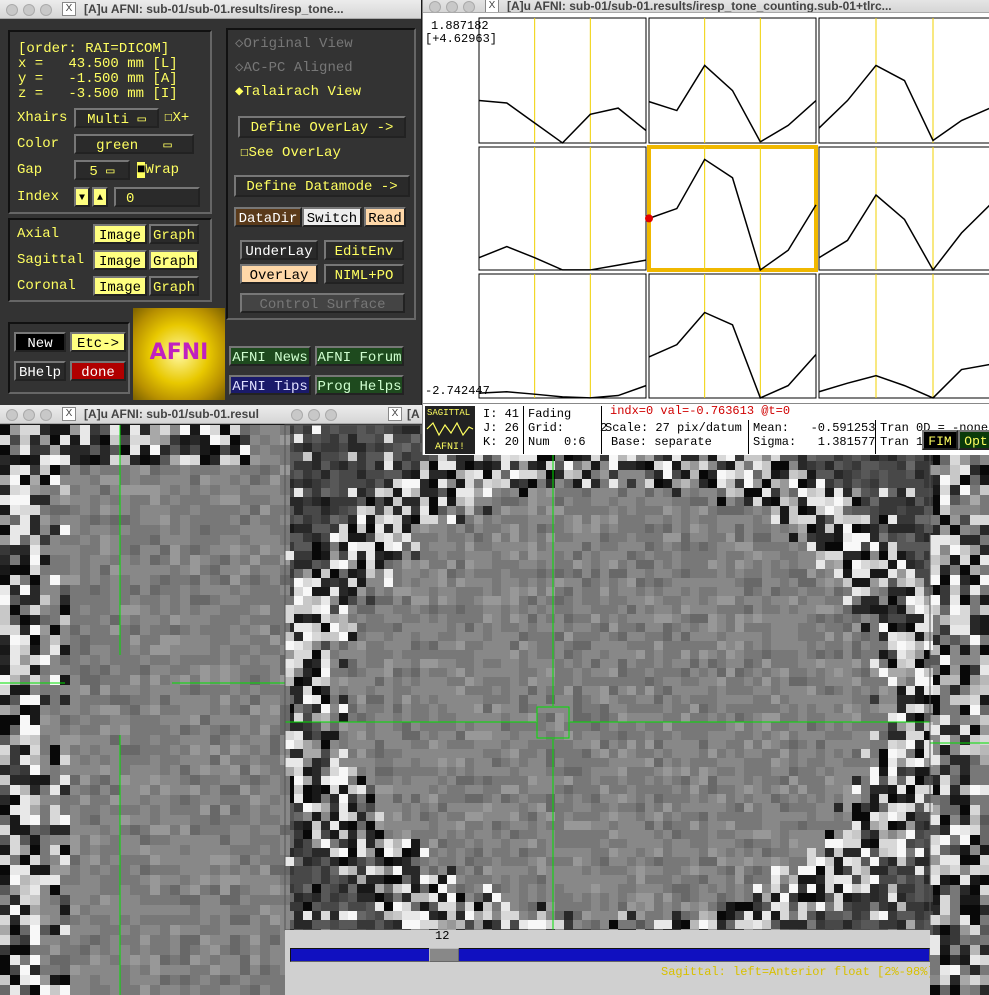 Image resolution: width=989 pixels, height=995 pixels. Describe the element at coordinates (940, 440) in the screenshot. I see `button: FIM` at that location.